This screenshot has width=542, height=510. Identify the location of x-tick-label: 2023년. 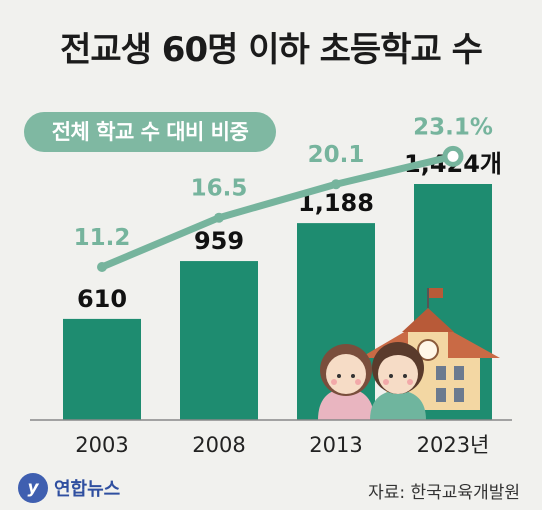
(453, 445).